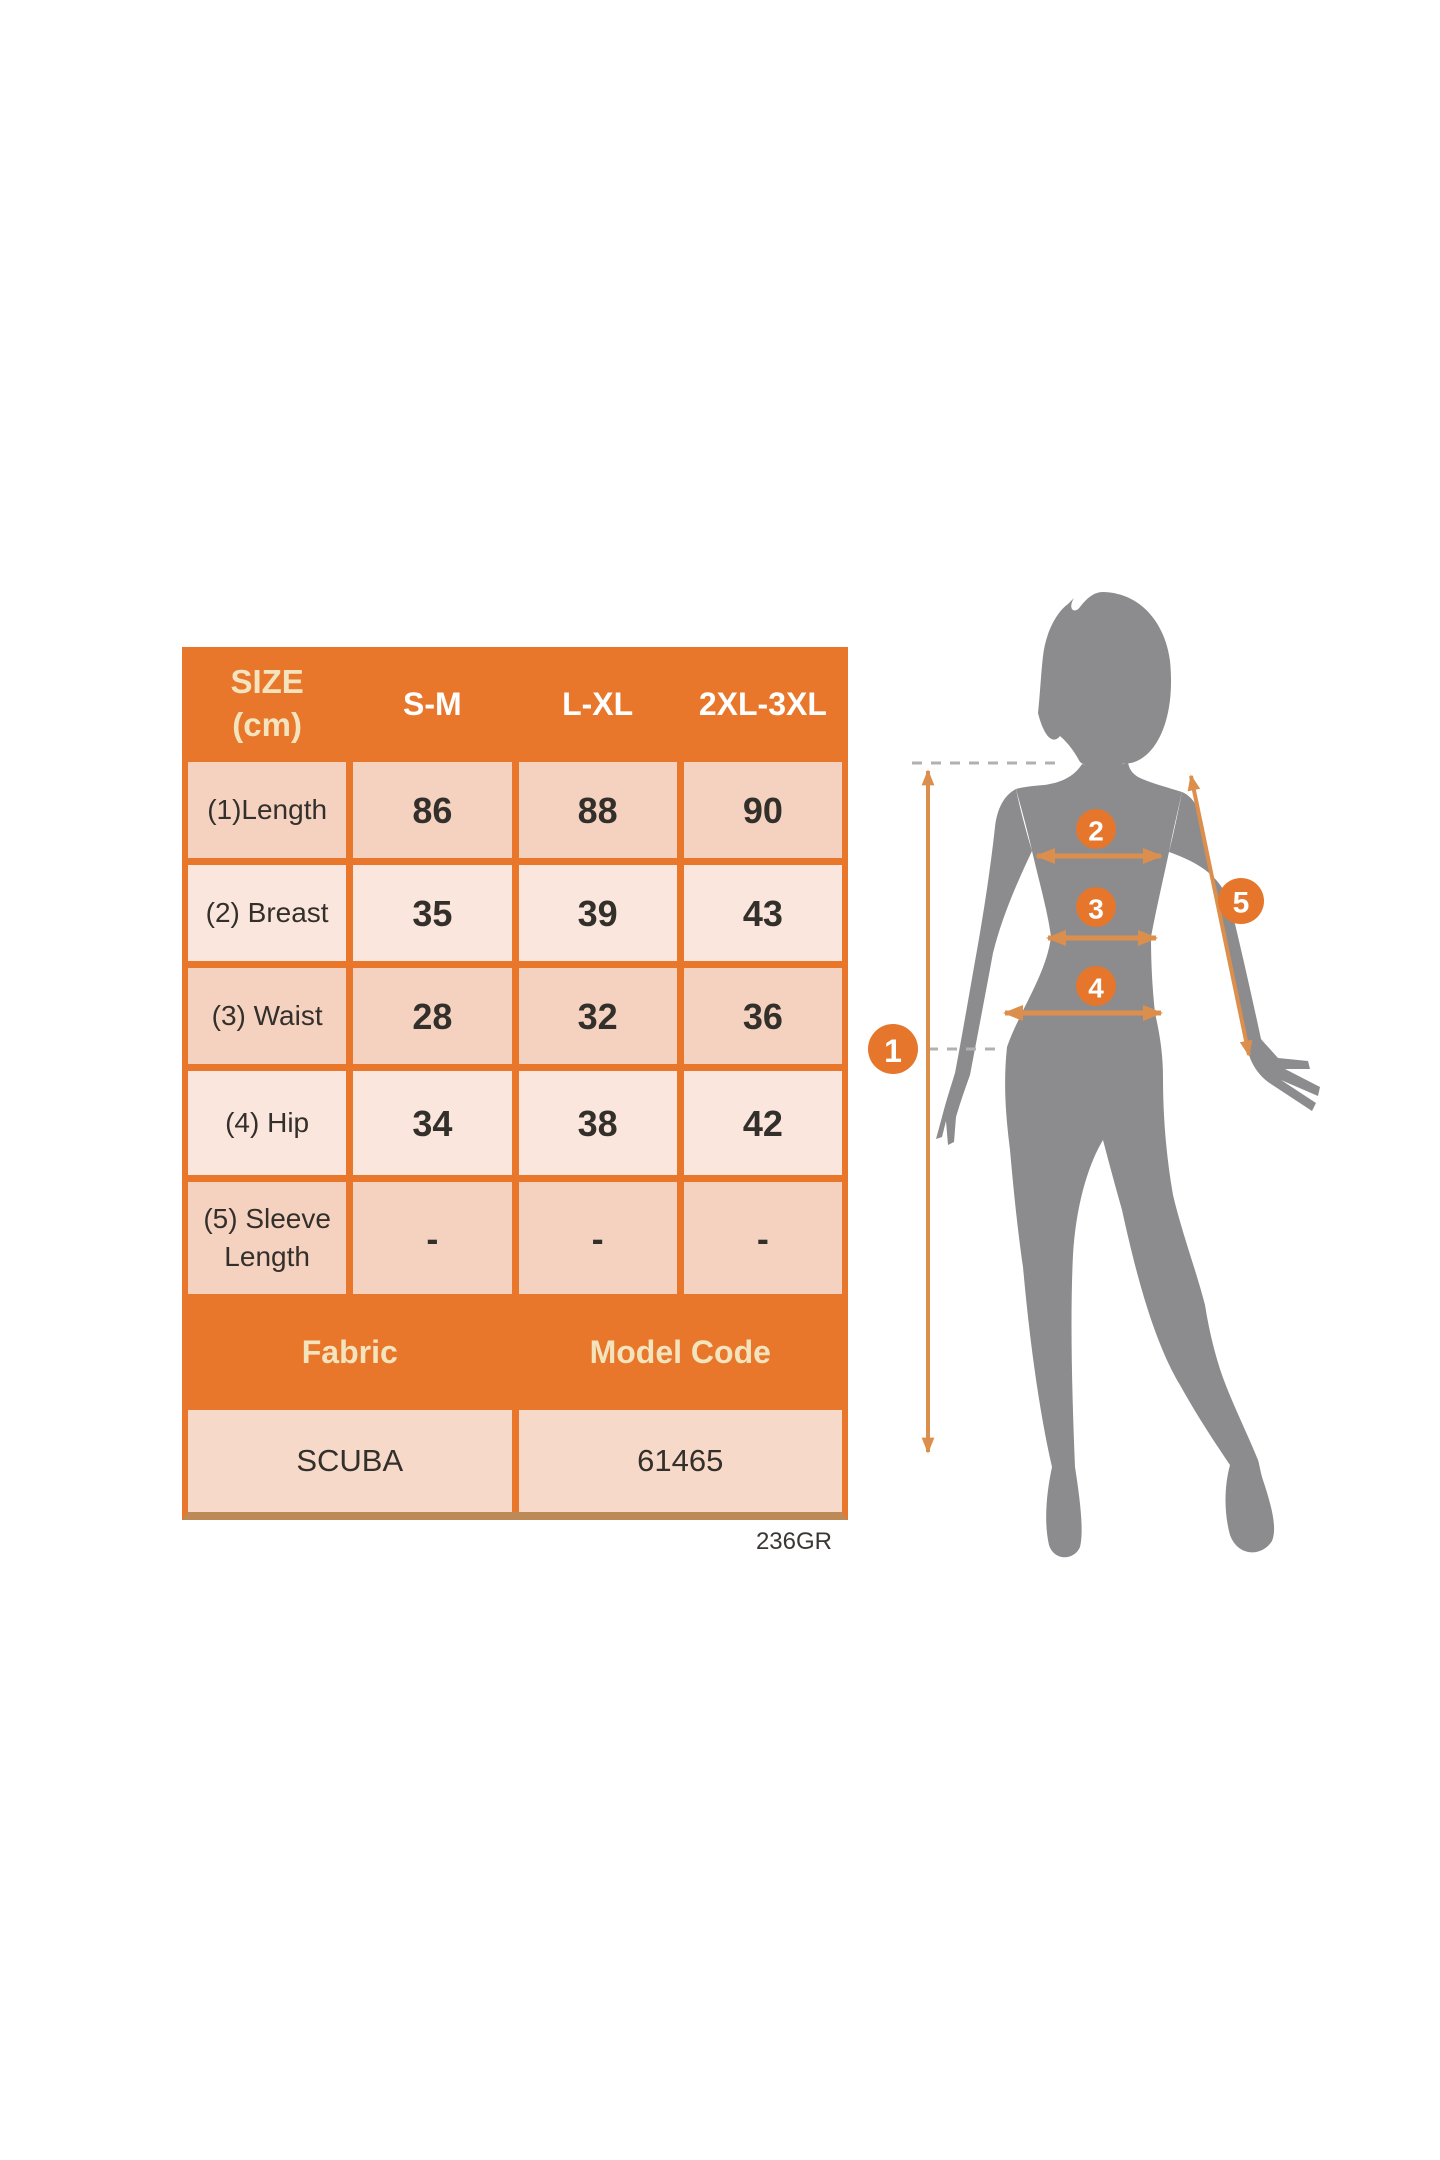 The width and height of the screenshot is (1440, 2160). What do you see at coordinates (793, 1541) in the screenshot?
I see `footnote: 236GR` at bounding box center [793, 1541].